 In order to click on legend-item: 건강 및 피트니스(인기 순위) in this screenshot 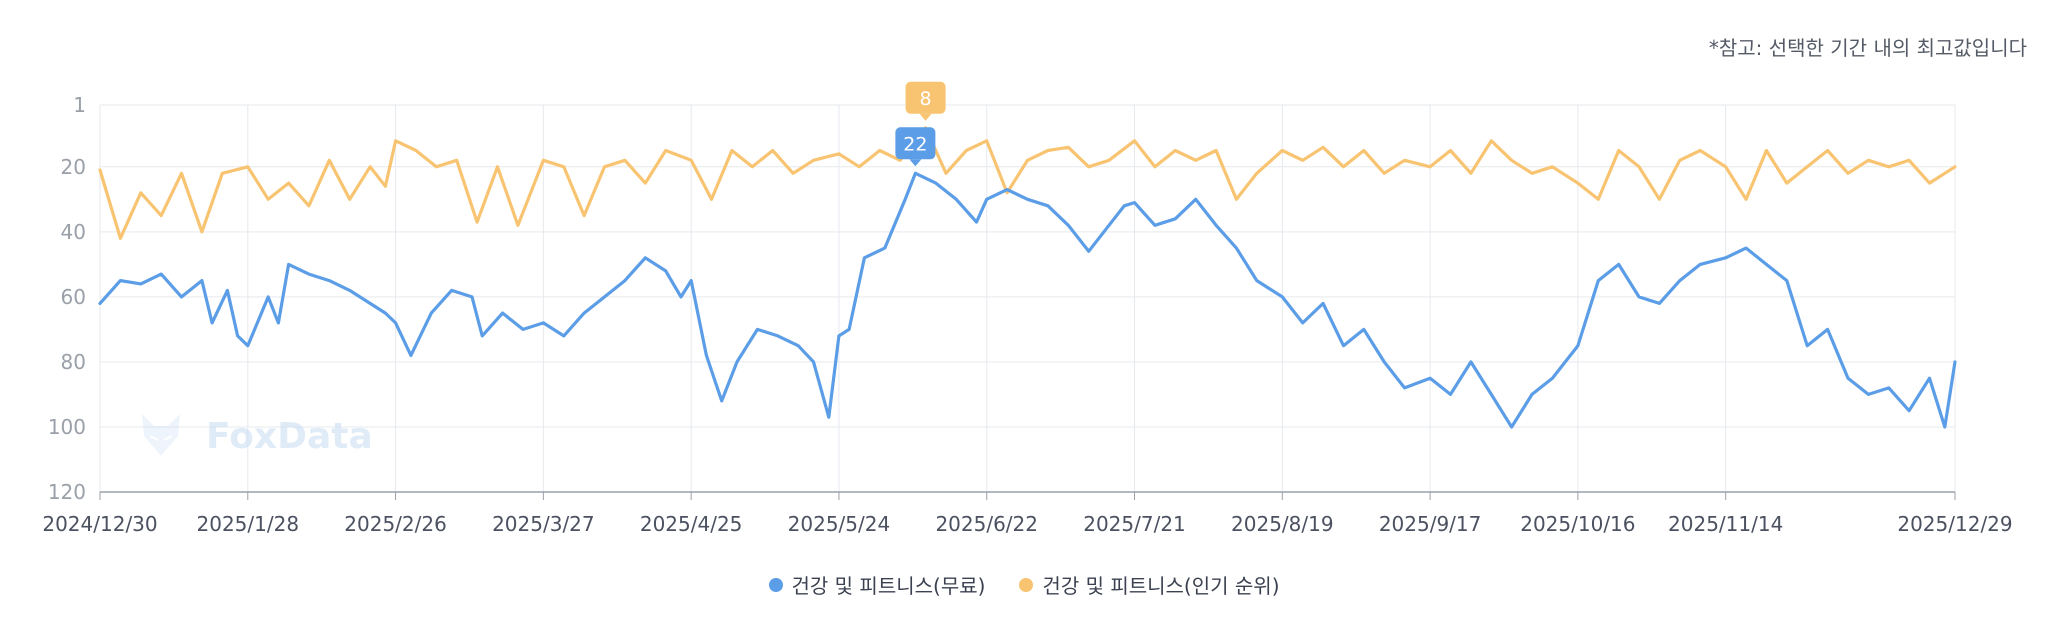, I will do `click(1149, 584)`.